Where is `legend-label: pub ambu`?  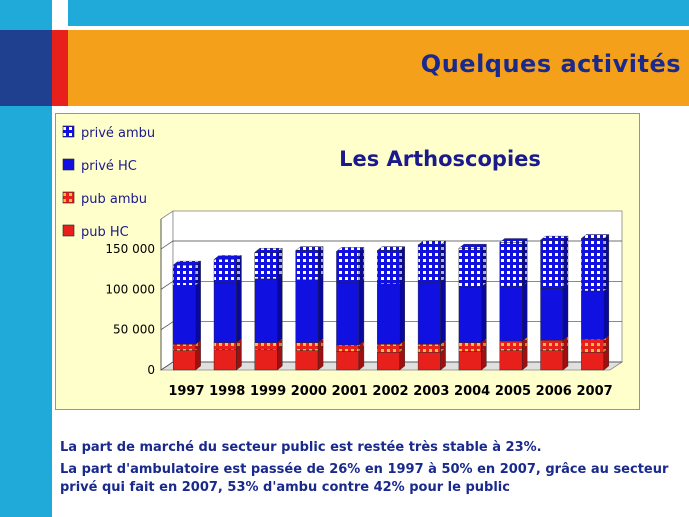
legend-label: pub ambu is located at coordinates (114, 199).